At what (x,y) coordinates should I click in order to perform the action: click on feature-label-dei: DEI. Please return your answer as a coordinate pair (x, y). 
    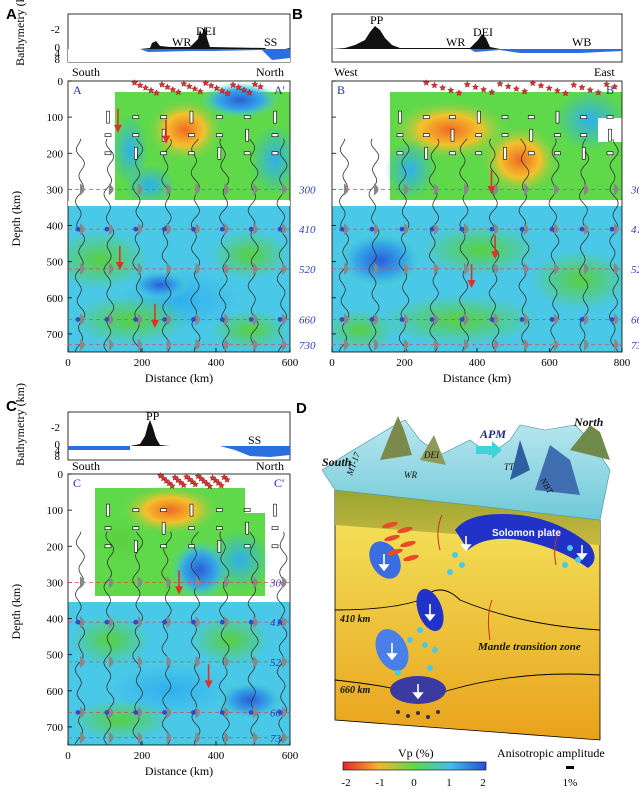
    Looking at the image, I should click on (206, 31).